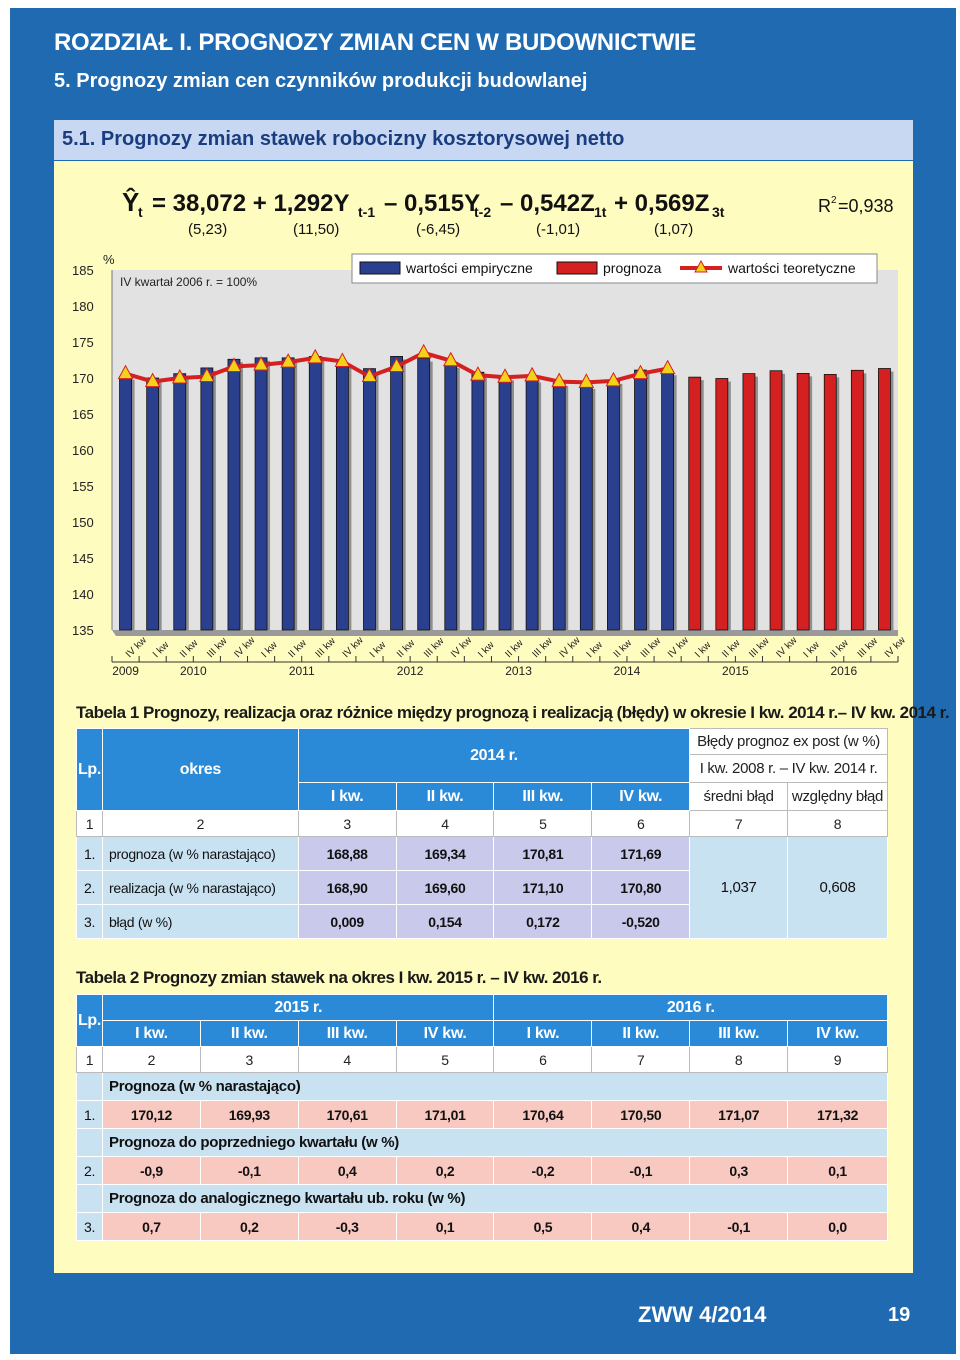  I want to click on table-row: 2. -0,9 -0,1 0,4 0,2 -0,2 -0,1 0,3 0,1, so click(482, 1170).